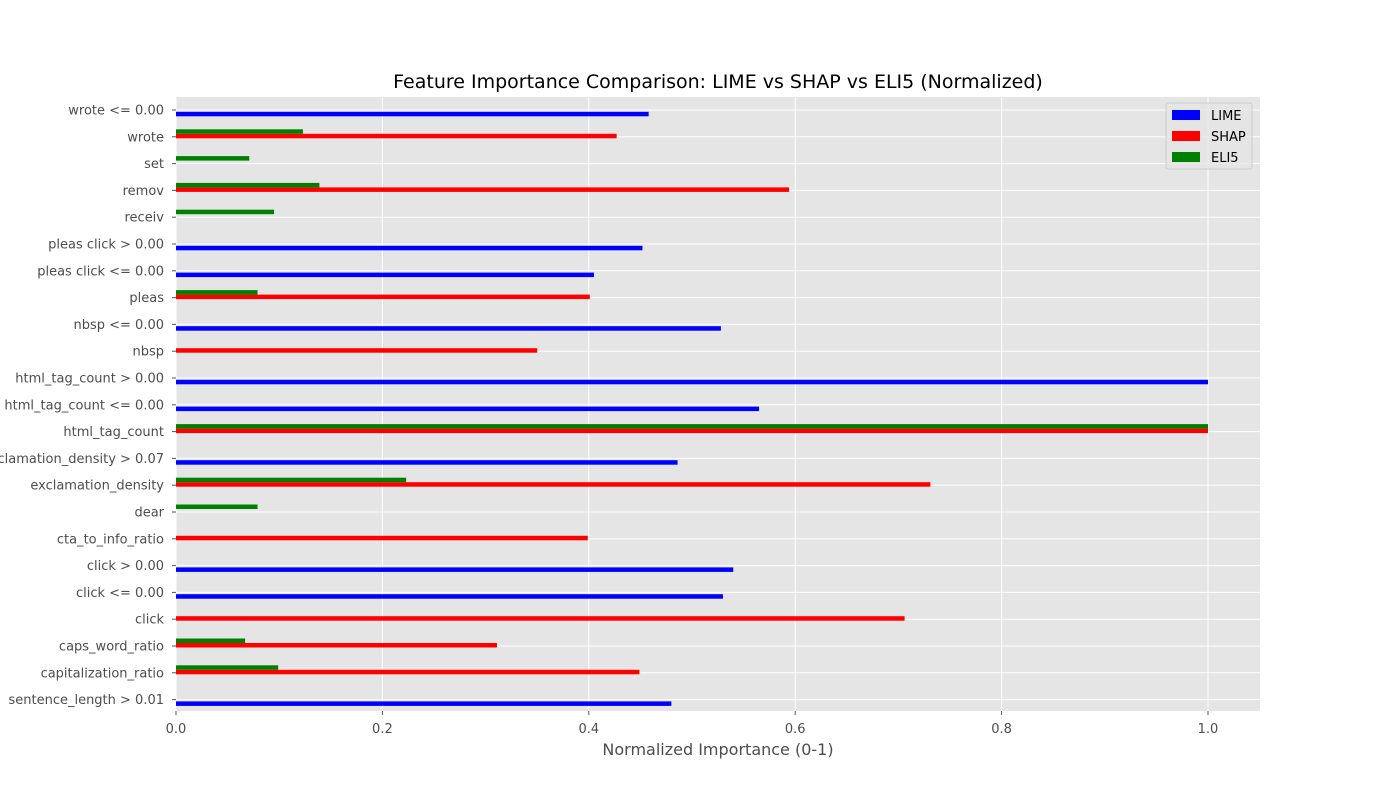 This screenshot has height=800, width=1400. What do you see at coordinates (118, 325) in the screenshot?
I see `y-tick-label: nbsp <= 0.00` at bounding box center [118, 325].